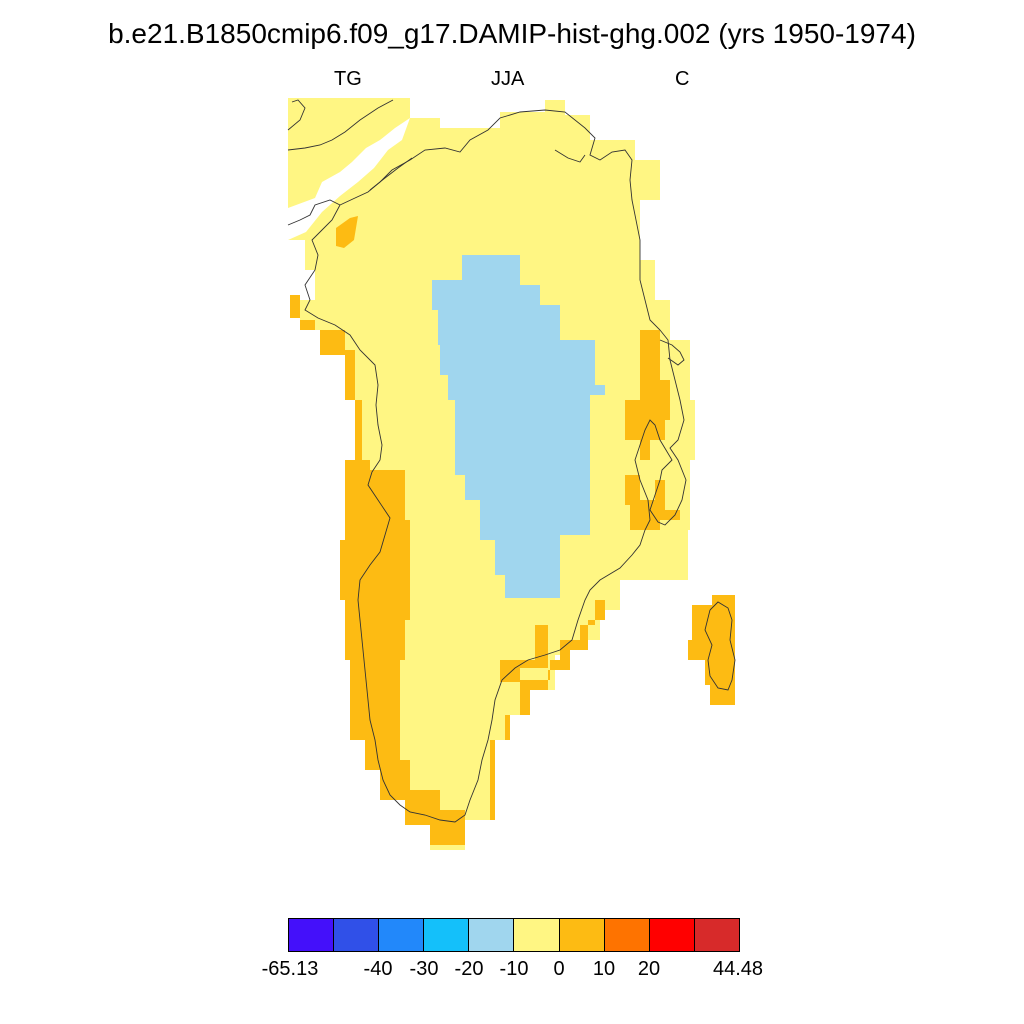 Image resolution: width=1024 pixels, height=1024 pixels. Describe the element at coordinates (604, 969) in the screenshot. I see `colorbar-label: 10` at that location.